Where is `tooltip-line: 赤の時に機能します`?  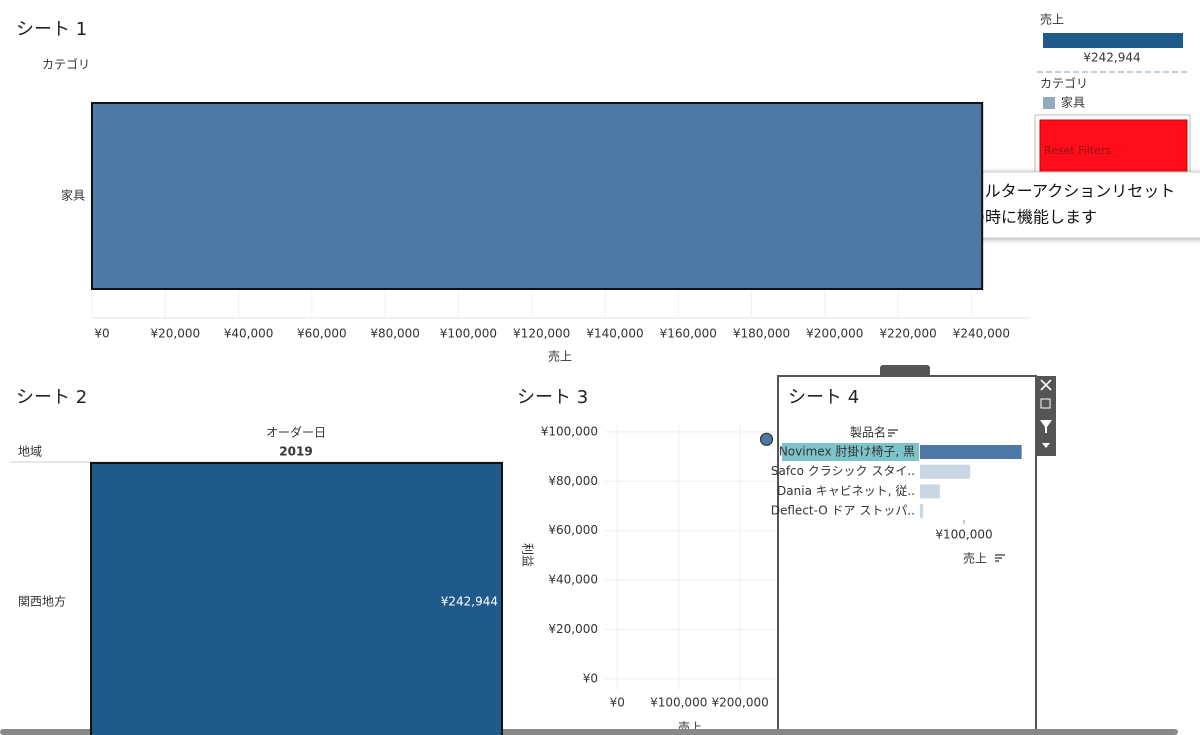 tooltip-line: 赤の時に機能します is located at coordinates (1025, 217).